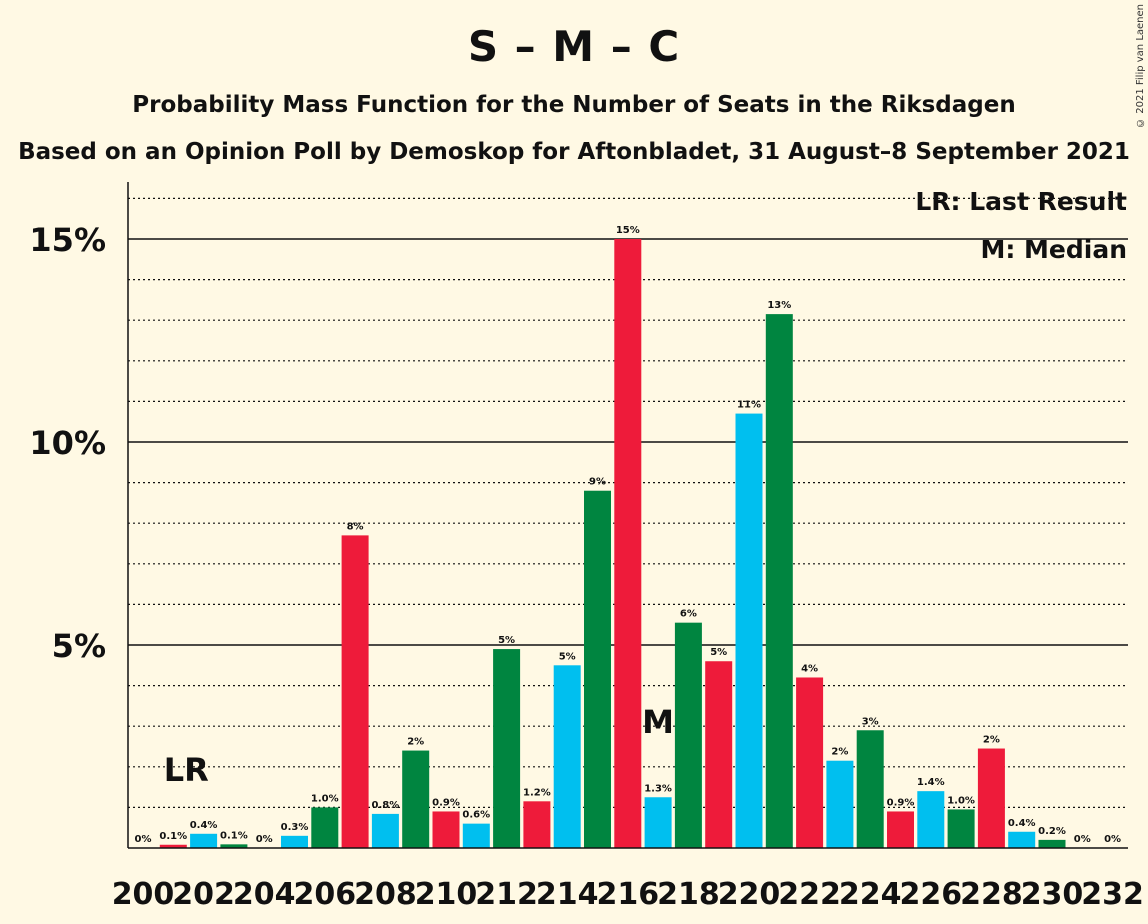  What do you see at coordinates (143, 894) in the screenshot?
I see `x-tick-label: 200` at bounding box center [143, 894].